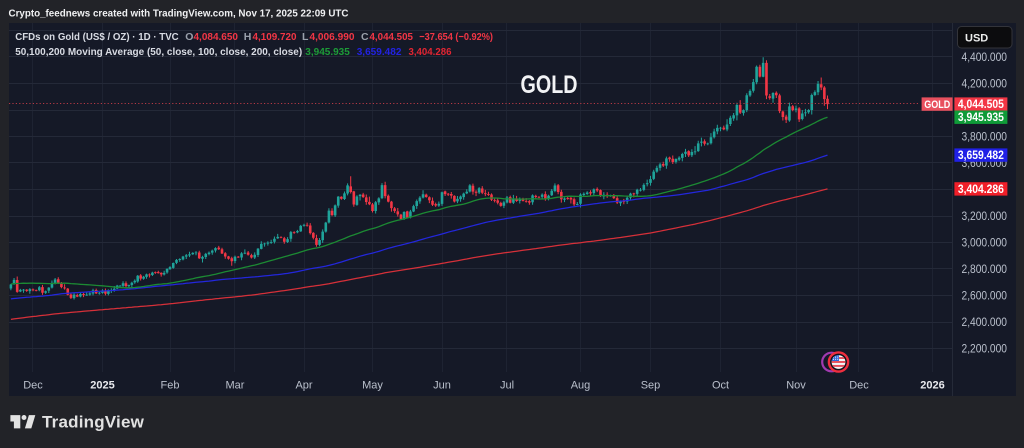 The height and width of the screenshot is (448, 1024). I want to click on svg-text: 2,600.000, so click(985, 295).